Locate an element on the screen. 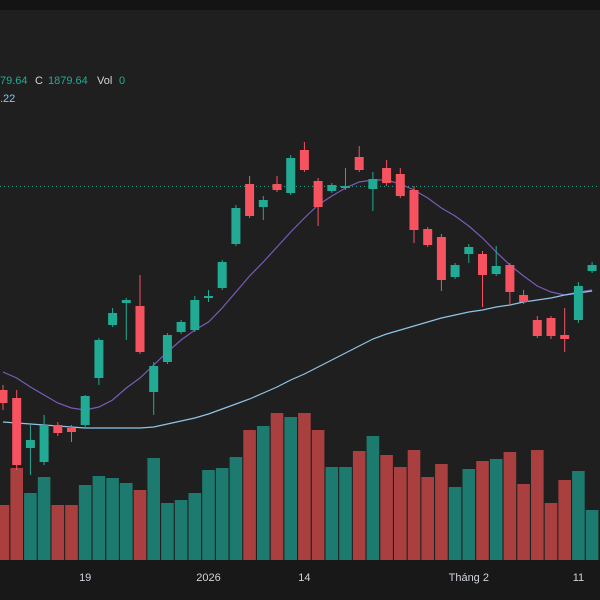 Image resolution: width=600 pixels, height=600 pixels. legend-label: C is located at coordinates (39, 81).